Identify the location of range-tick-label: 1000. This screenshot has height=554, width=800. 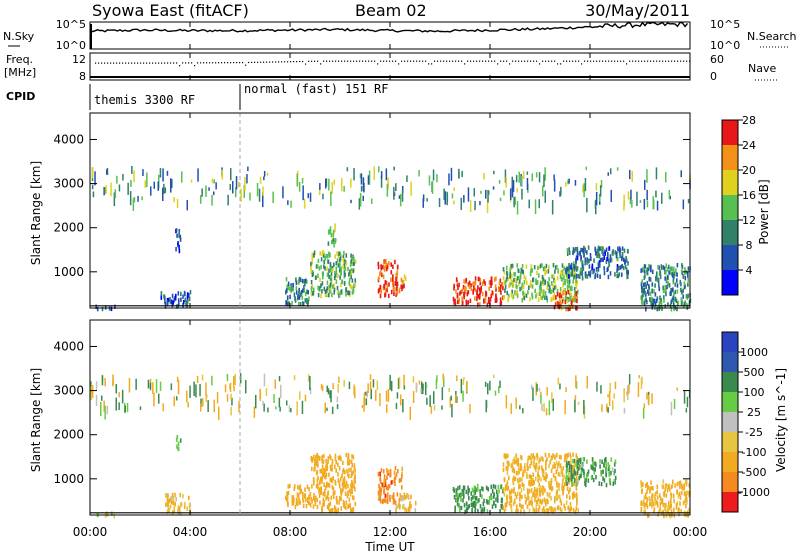
(68, 272).